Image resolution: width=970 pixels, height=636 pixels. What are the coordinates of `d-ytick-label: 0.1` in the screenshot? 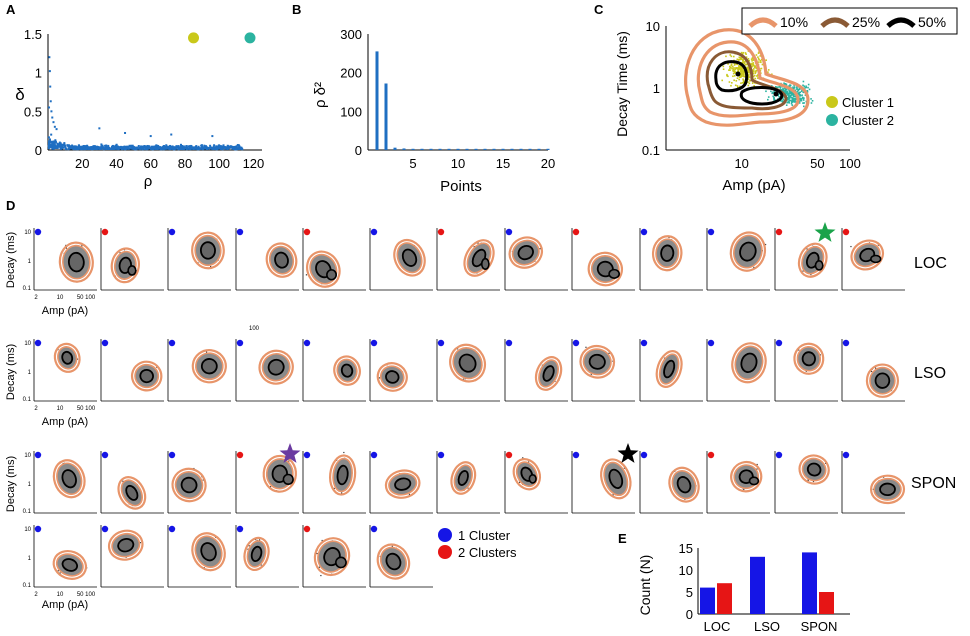 It's located at (27, 400).